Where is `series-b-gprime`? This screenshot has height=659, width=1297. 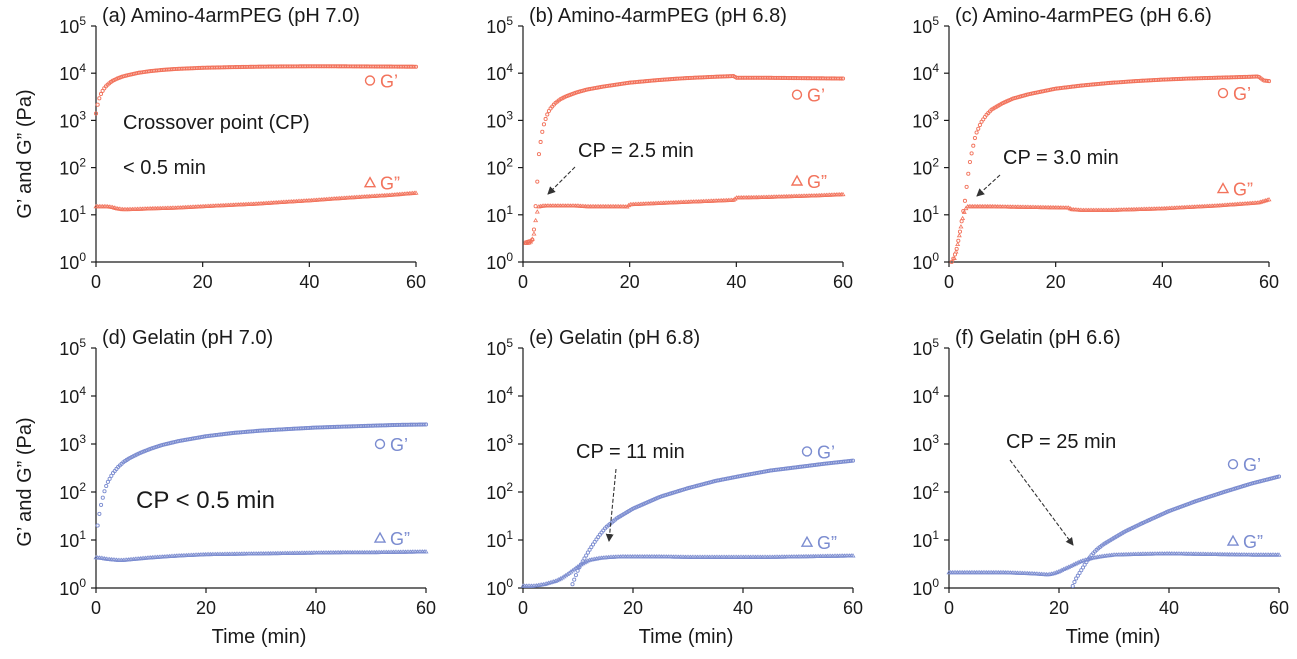
series-b-gprime is located at coordinates (684, 159).